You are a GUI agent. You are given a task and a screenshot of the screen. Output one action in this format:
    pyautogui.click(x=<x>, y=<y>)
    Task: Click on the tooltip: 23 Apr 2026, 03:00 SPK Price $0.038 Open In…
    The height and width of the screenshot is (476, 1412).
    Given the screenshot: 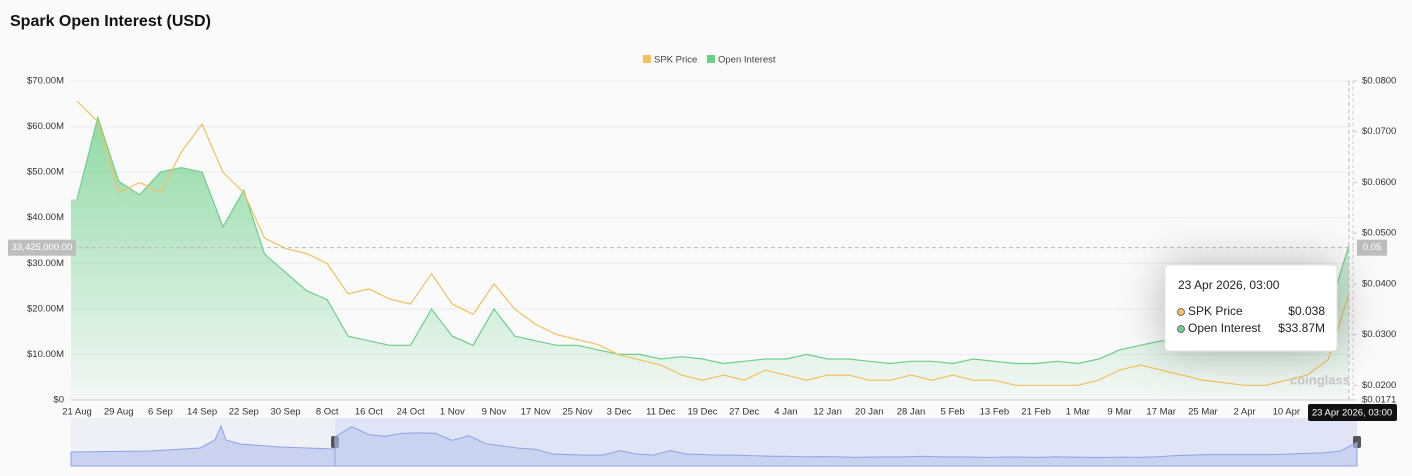 What is the action you would take?
    pyautogui.click(x=1251, y=308)
    